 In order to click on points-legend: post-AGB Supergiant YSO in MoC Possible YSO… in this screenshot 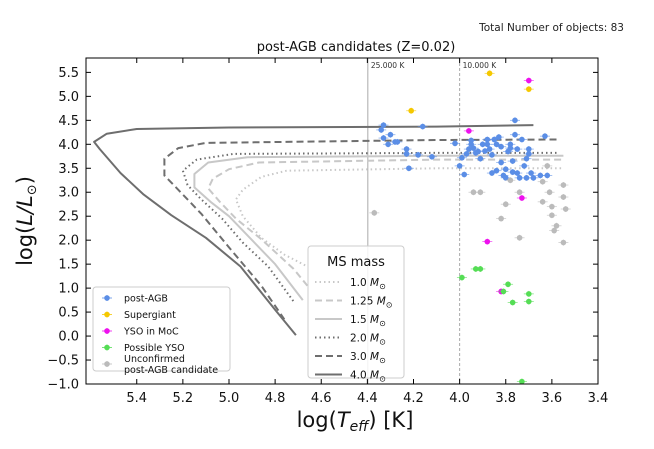, I will do `click(161, 331)`.